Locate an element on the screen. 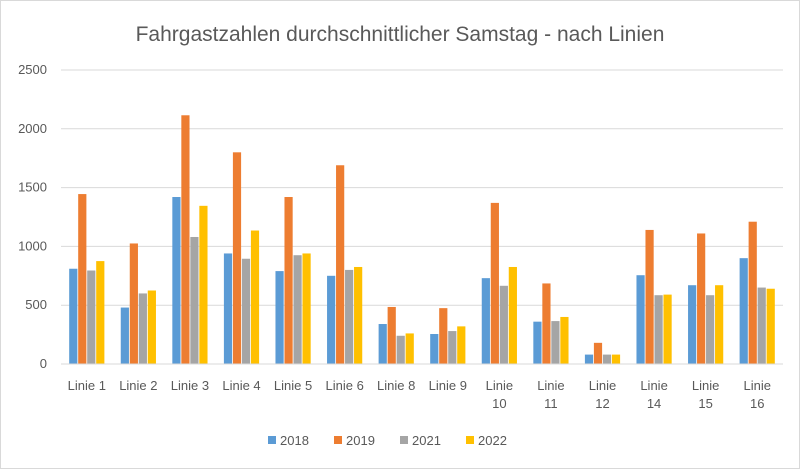  x-tick-label: Linie 5 is located at coordinates (293, 385).